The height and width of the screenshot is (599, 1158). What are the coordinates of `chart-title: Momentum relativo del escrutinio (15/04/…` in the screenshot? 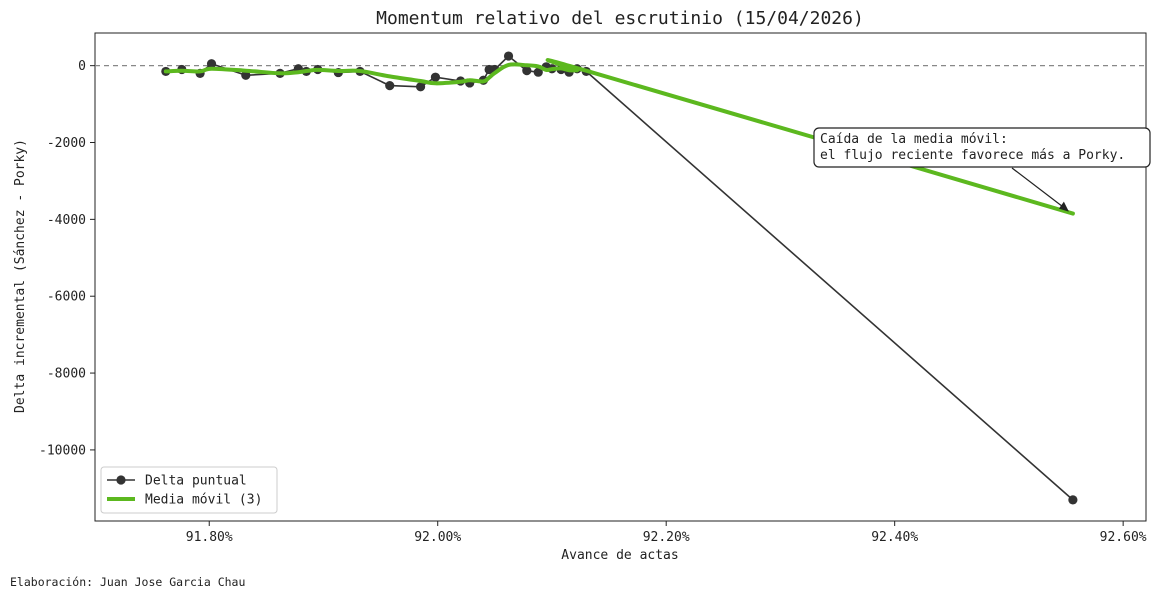 It's located at (620, 18).